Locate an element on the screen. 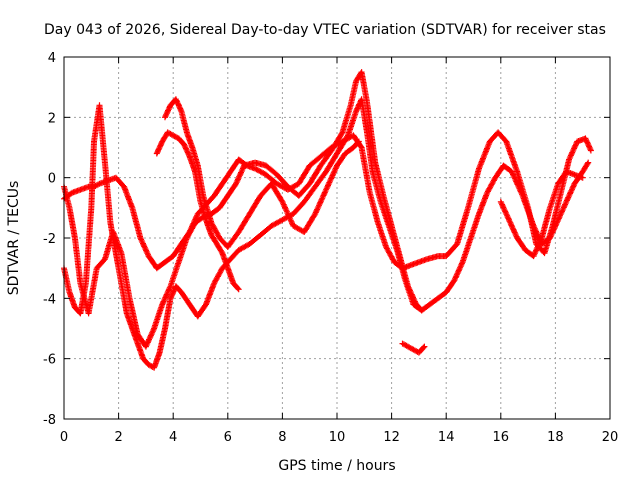  y-tick-label: -8 is located at coordinates (49, 420).